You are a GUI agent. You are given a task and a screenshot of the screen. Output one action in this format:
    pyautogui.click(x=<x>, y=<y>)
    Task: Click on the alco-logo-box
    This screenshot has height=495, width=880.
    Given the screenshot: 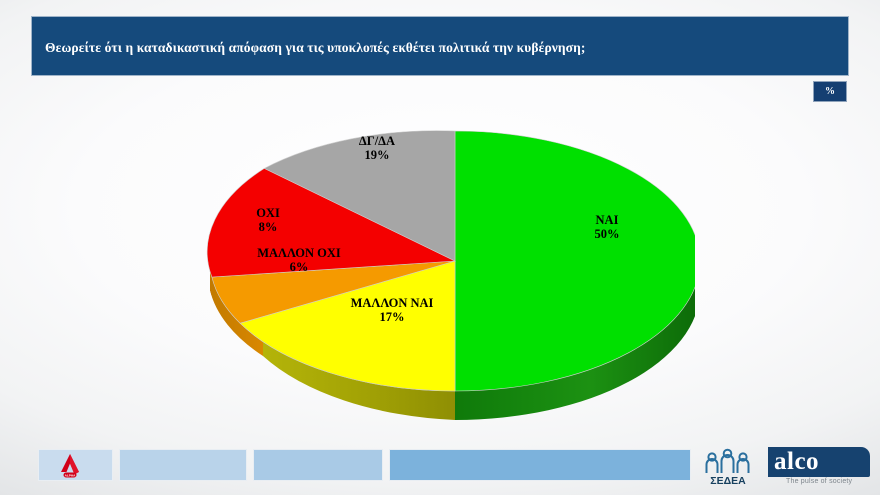 What is the action you would take?
    pyautogui.click(x=819, y=462)
    